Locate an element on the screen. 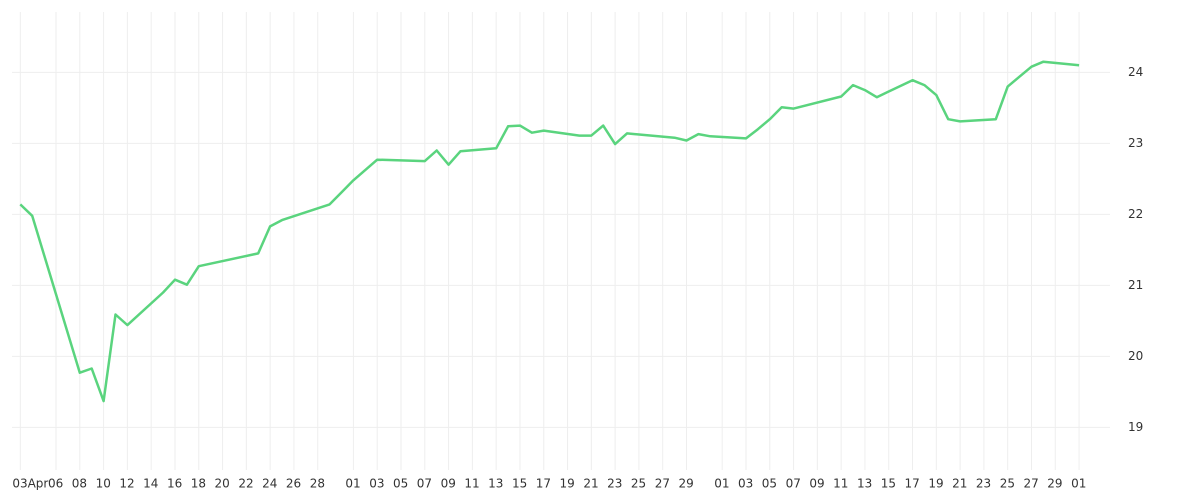 Image resolution: width=1200 pixels, height=500 pixels. x-tick-label: 12 is located at coordinates (126, 484).